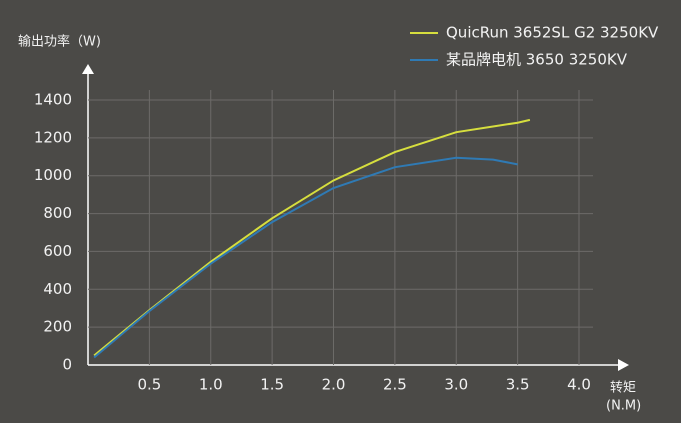 Image resolution: width=681 pixels, height=423 pixels. I want to click on x-tick-label: 0.5, so click(149, 385).